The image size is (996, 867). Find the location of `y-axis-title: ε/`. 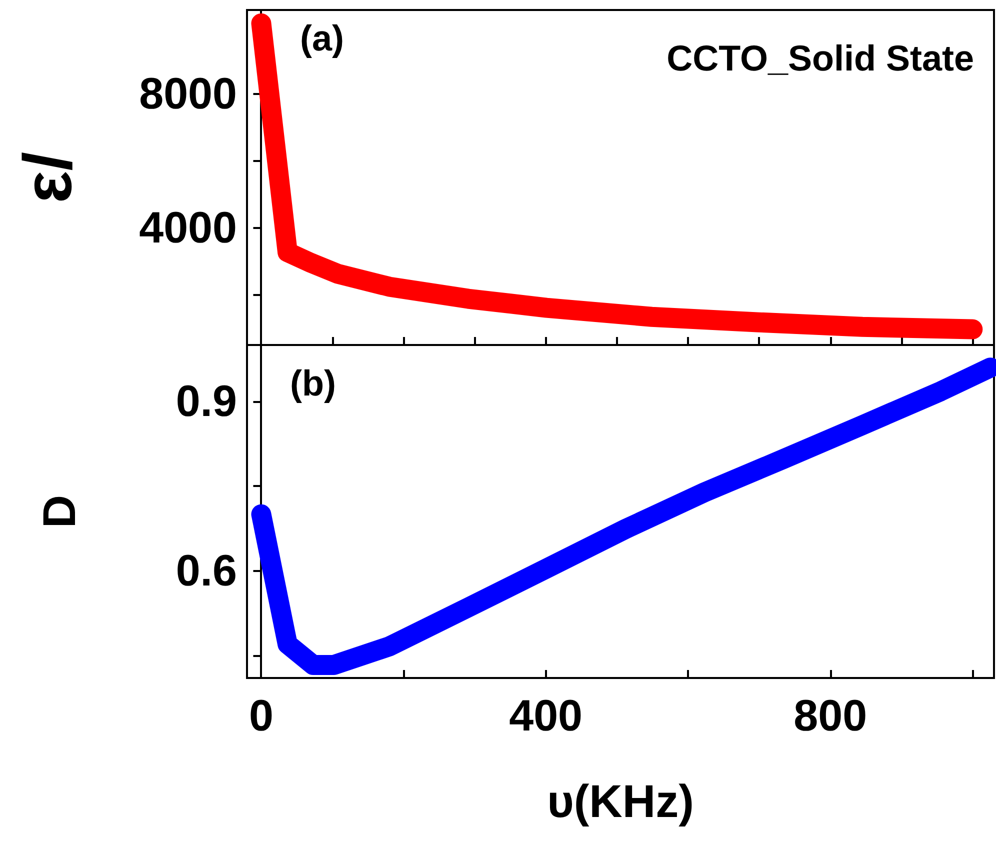

y-axis-title: ε/ is located at coordinates (48, 178).